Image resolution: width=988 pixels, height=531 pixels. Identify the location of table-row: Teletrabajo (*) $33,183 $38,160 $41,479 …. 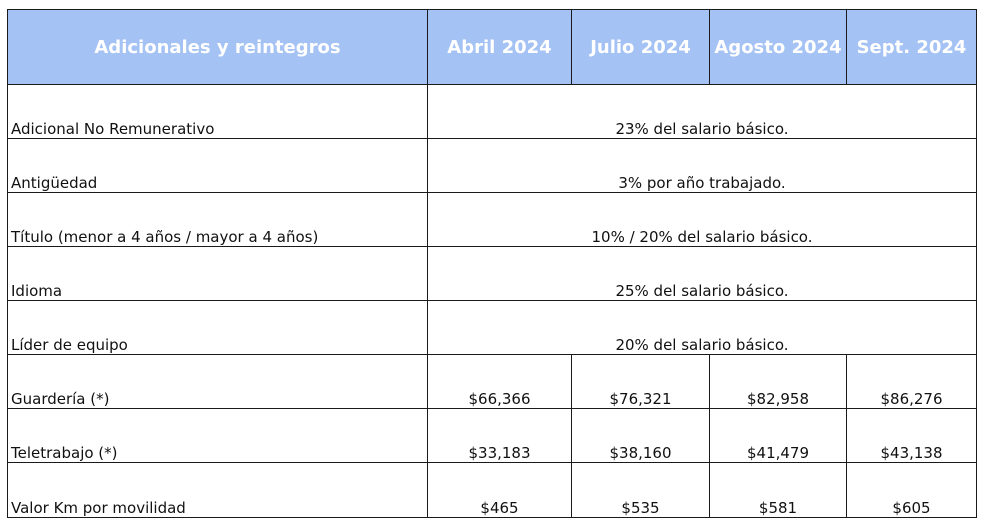
(492, 435).